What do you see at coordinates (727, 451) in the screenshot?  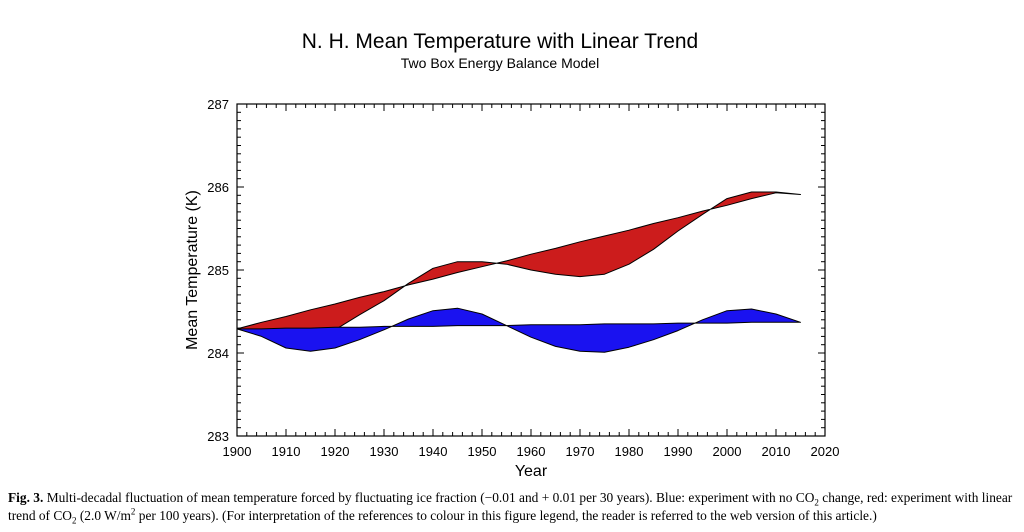 I see `x-tick-label: 2000` at bounding box center [727, 451].